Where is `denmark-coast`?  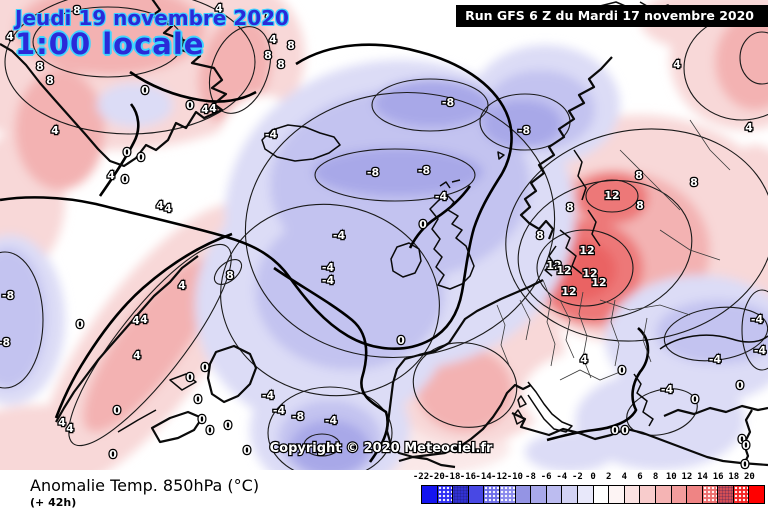 denmark-coast is located at coordinates (550, 261).